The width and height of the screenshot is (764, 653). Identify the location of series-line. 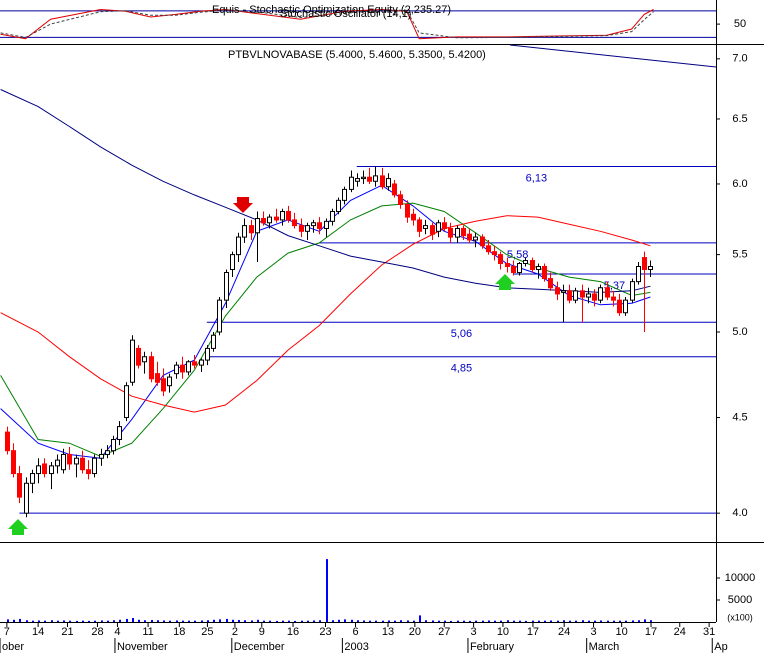
(327, 24).